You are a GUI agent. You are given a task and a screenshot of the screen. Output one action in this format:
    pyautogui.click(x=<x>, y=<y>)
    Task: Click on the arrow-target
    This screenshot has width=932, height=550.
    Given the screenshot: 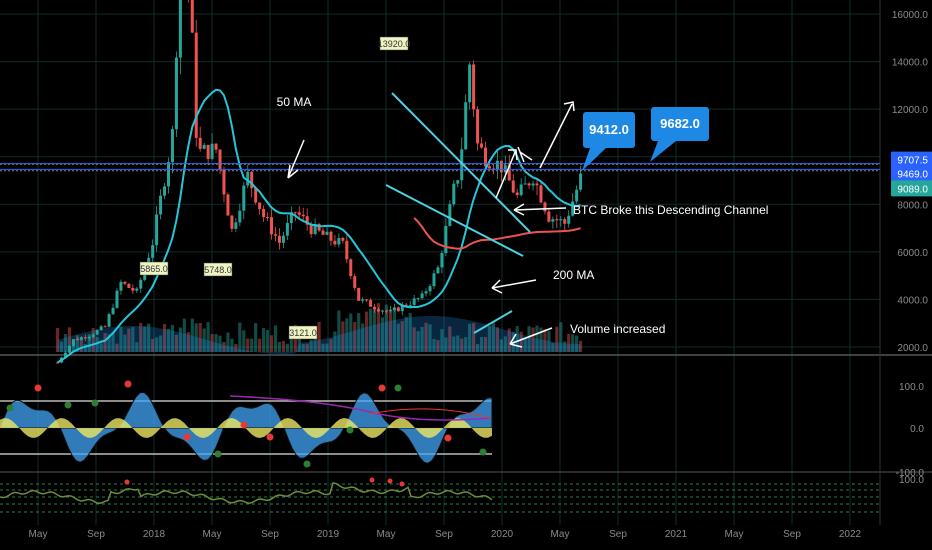 What is the action you would take?
    pyautogui.click(x=546, y=135)
    